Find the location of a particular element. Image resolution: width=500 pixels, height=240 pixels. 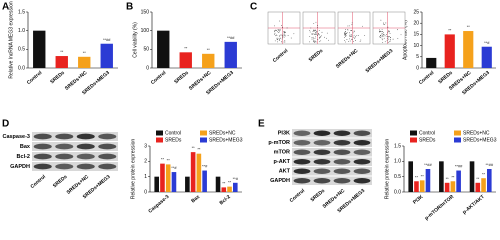

x-tick-label: p-AKT/AKT is located at coordinates (474, 205).